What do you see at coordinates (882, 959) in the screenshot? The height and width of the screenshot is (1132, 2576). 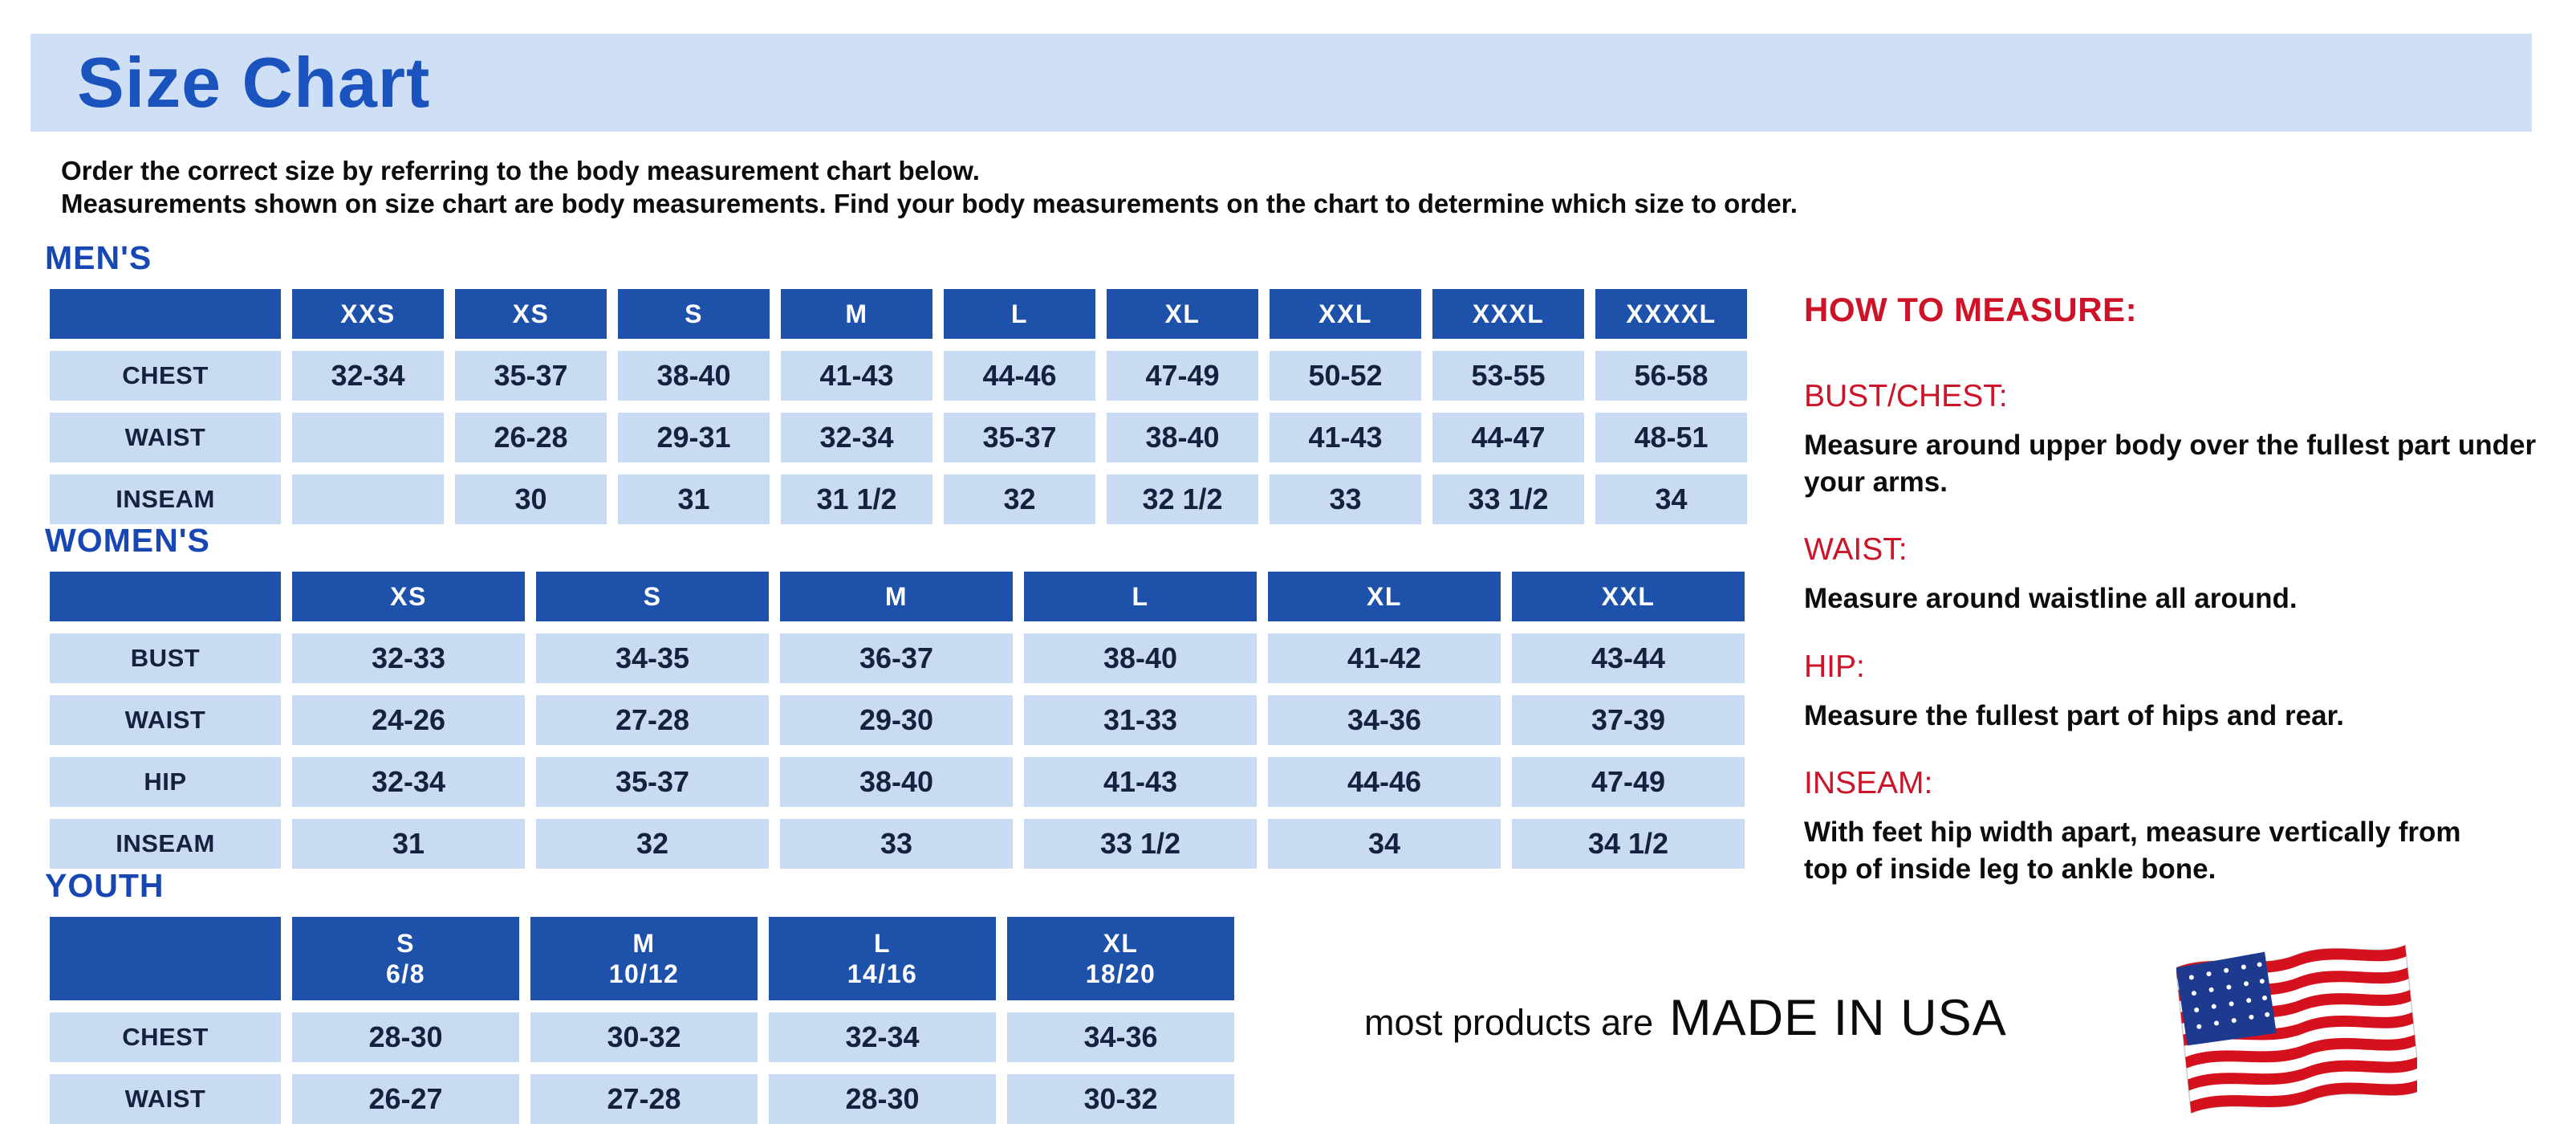 I see `column-header-cell: L 14/16` at bounding box center [882, 959].